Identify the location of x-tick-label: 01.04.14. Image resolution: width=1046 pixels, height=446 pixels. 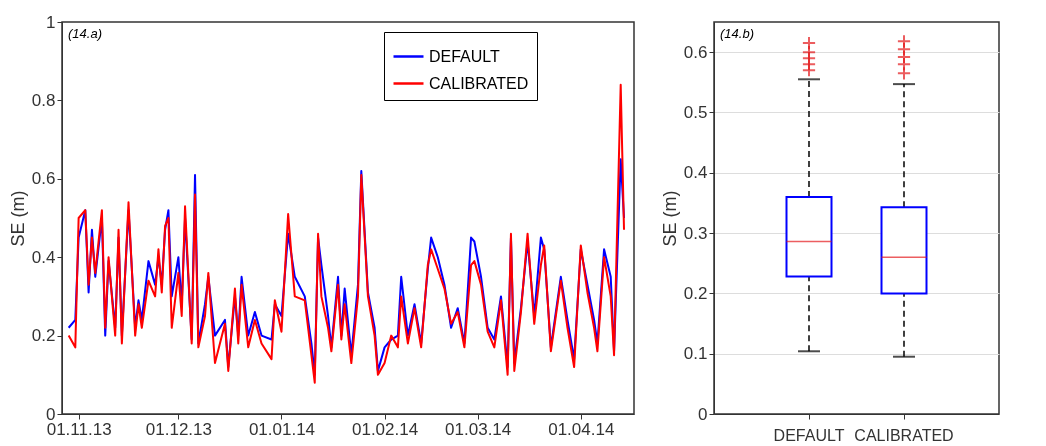
(581, 429).